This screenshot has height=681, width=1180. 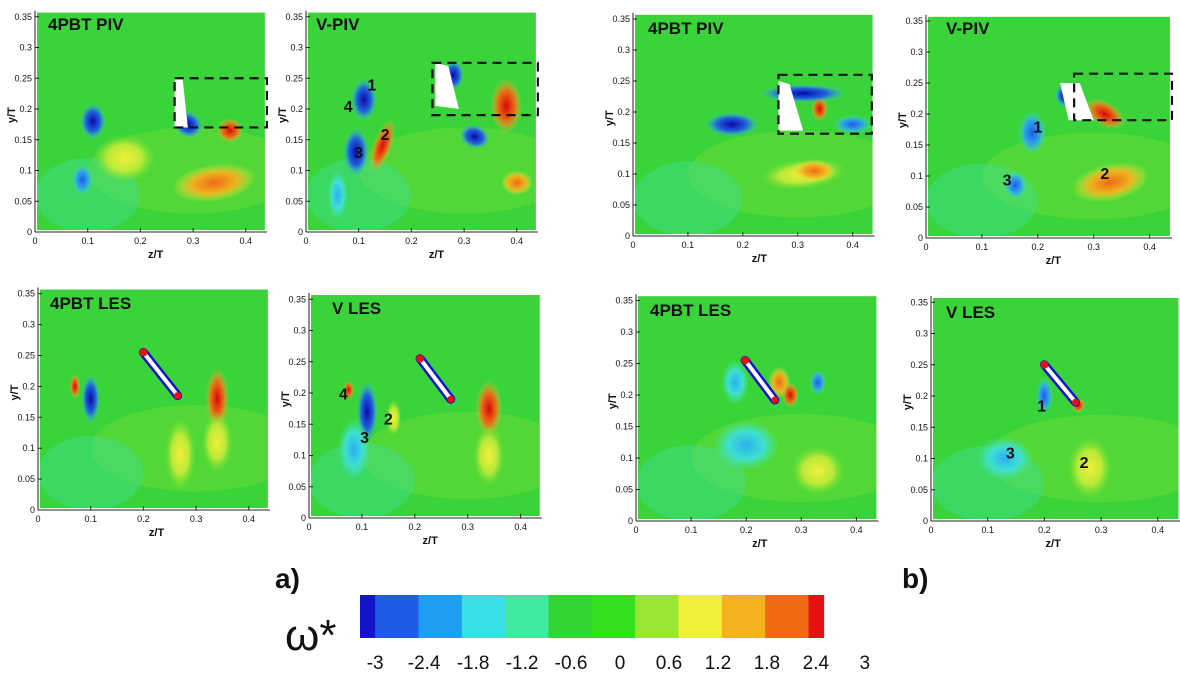 I want to click on vortex-marker-label: 4, so click(x=343, y=394).